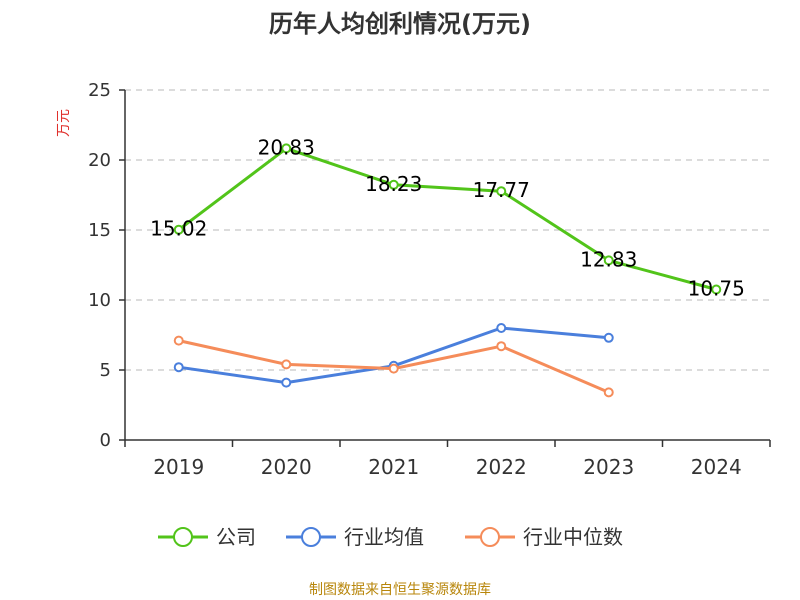 This screenshot has width=800, height=600. What do you see at coordinates (286, 467) in the screenshot?
I see `x-tick-label-2020: 2020` at bounding box center [286, 467].